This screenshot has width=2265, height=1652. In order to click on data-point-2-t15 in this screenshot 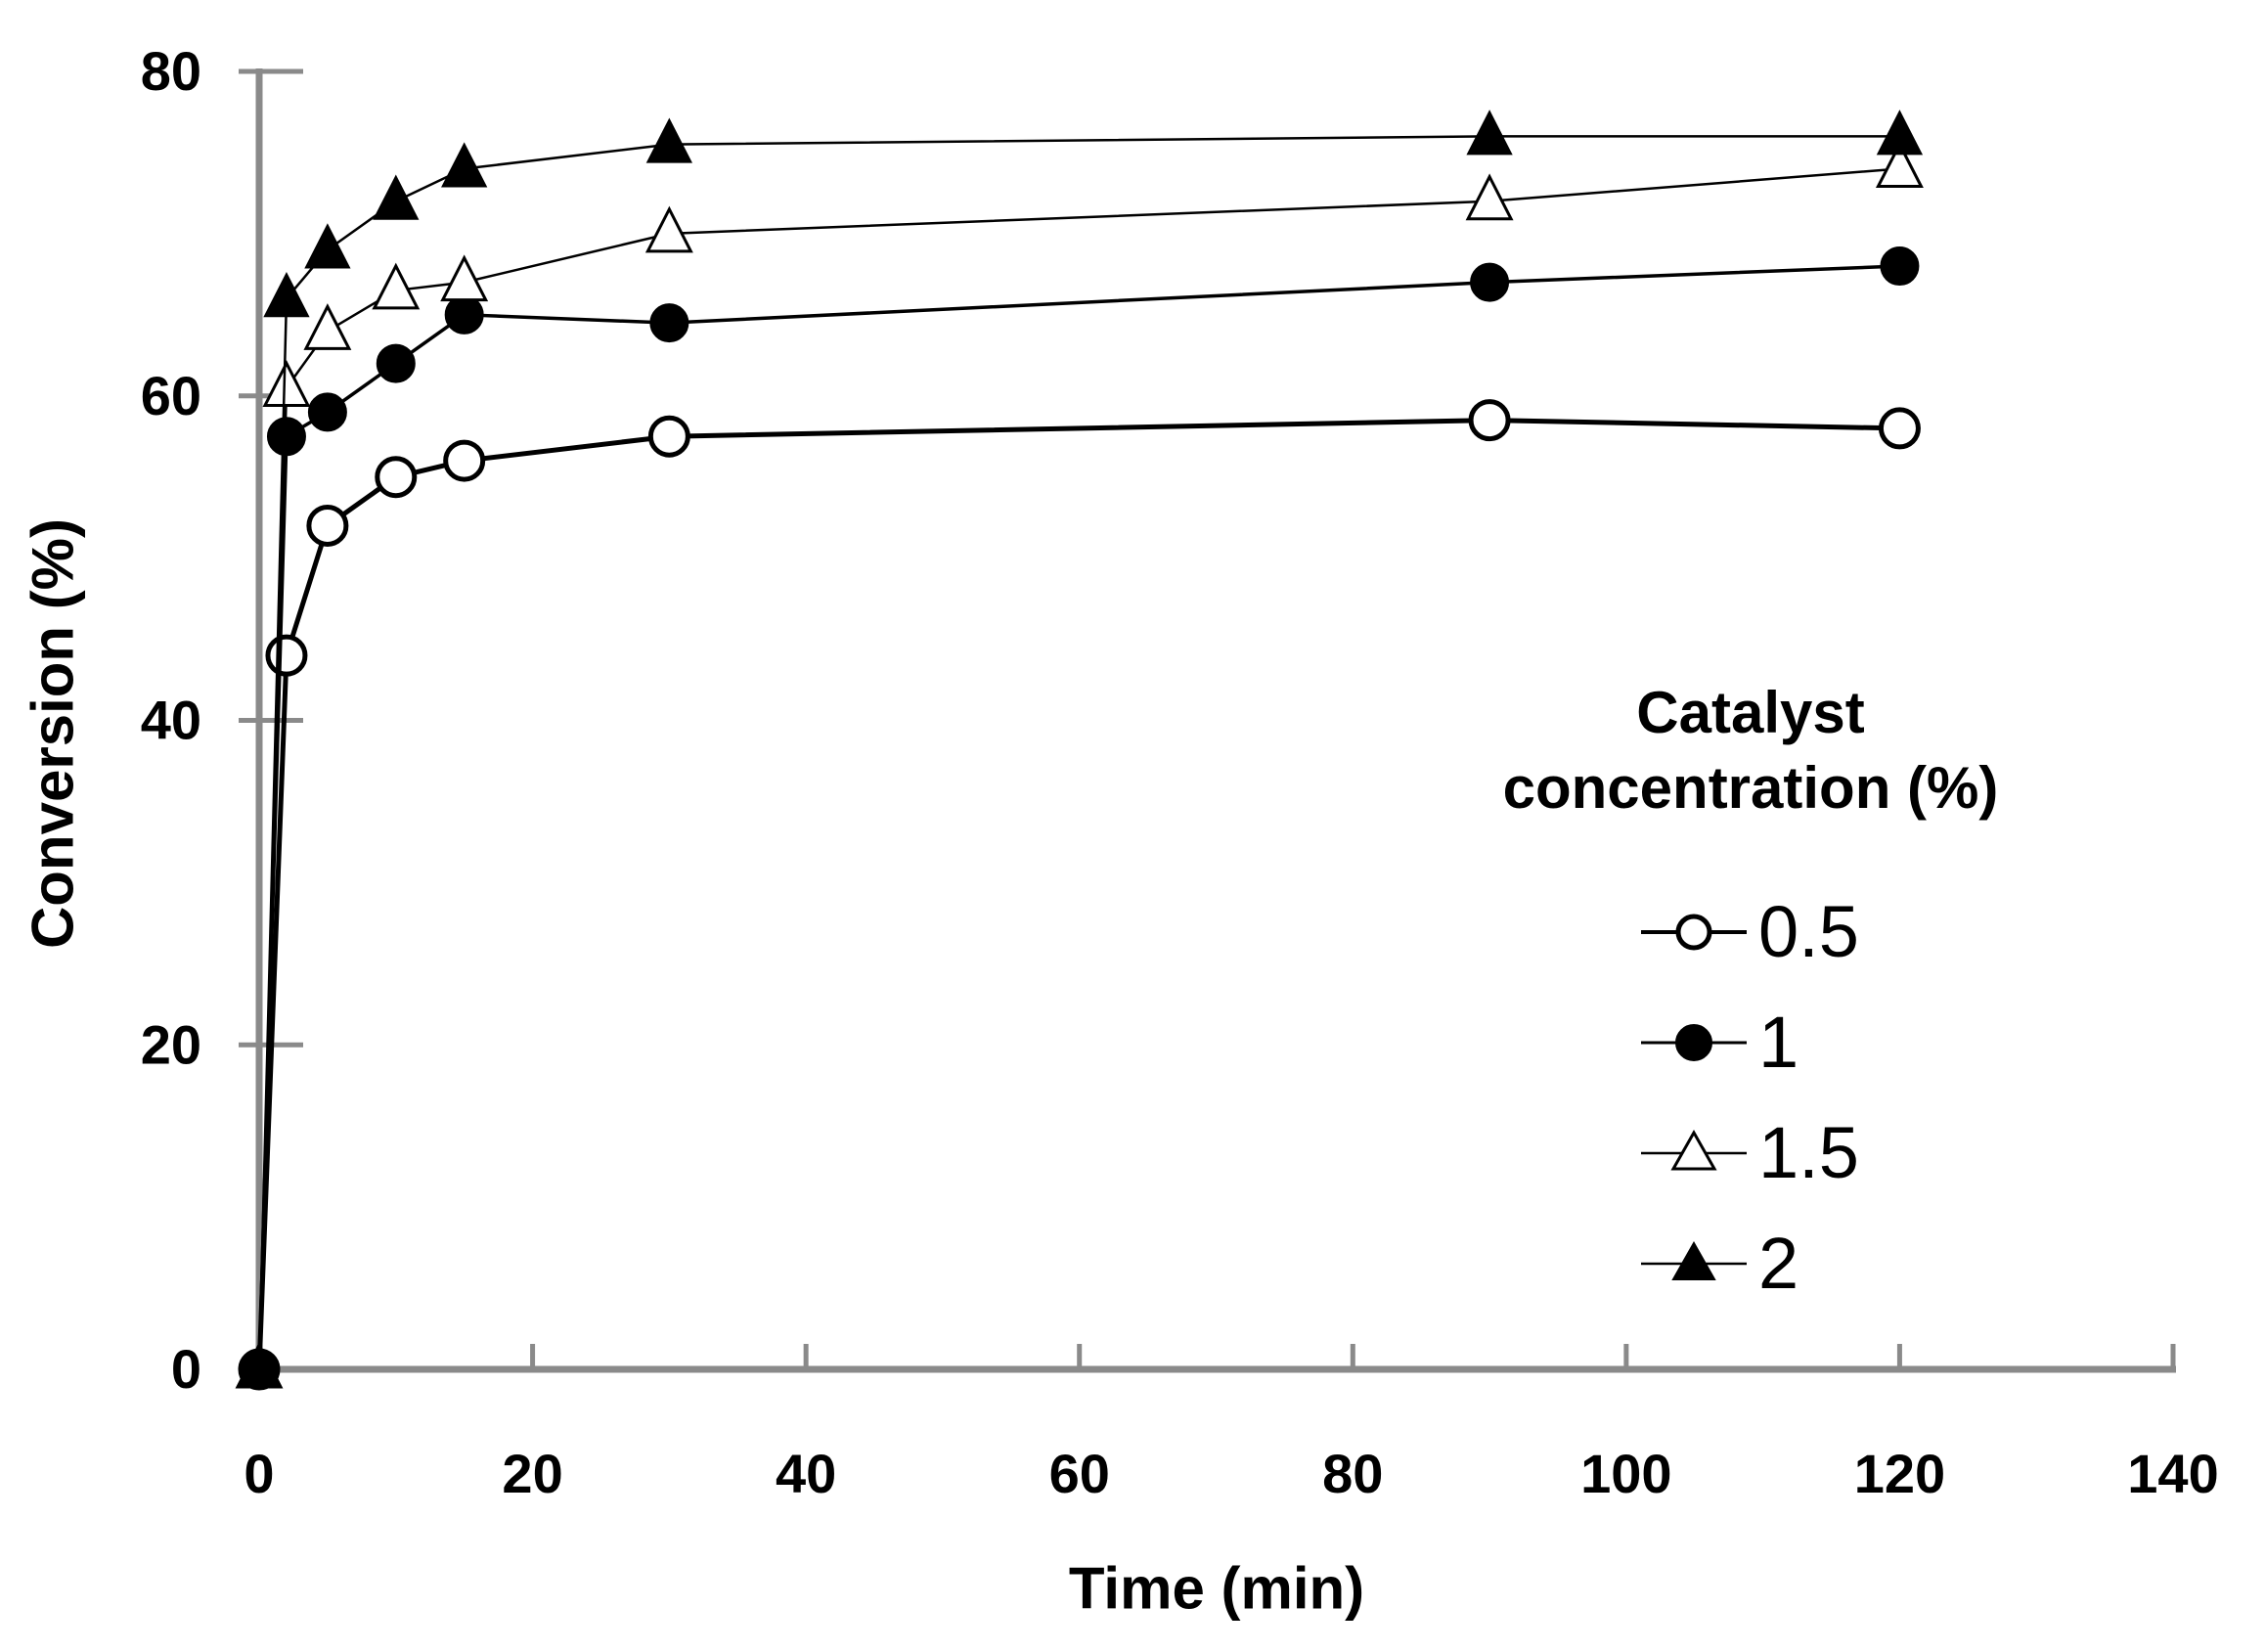, I will do `click(464, 165)`.